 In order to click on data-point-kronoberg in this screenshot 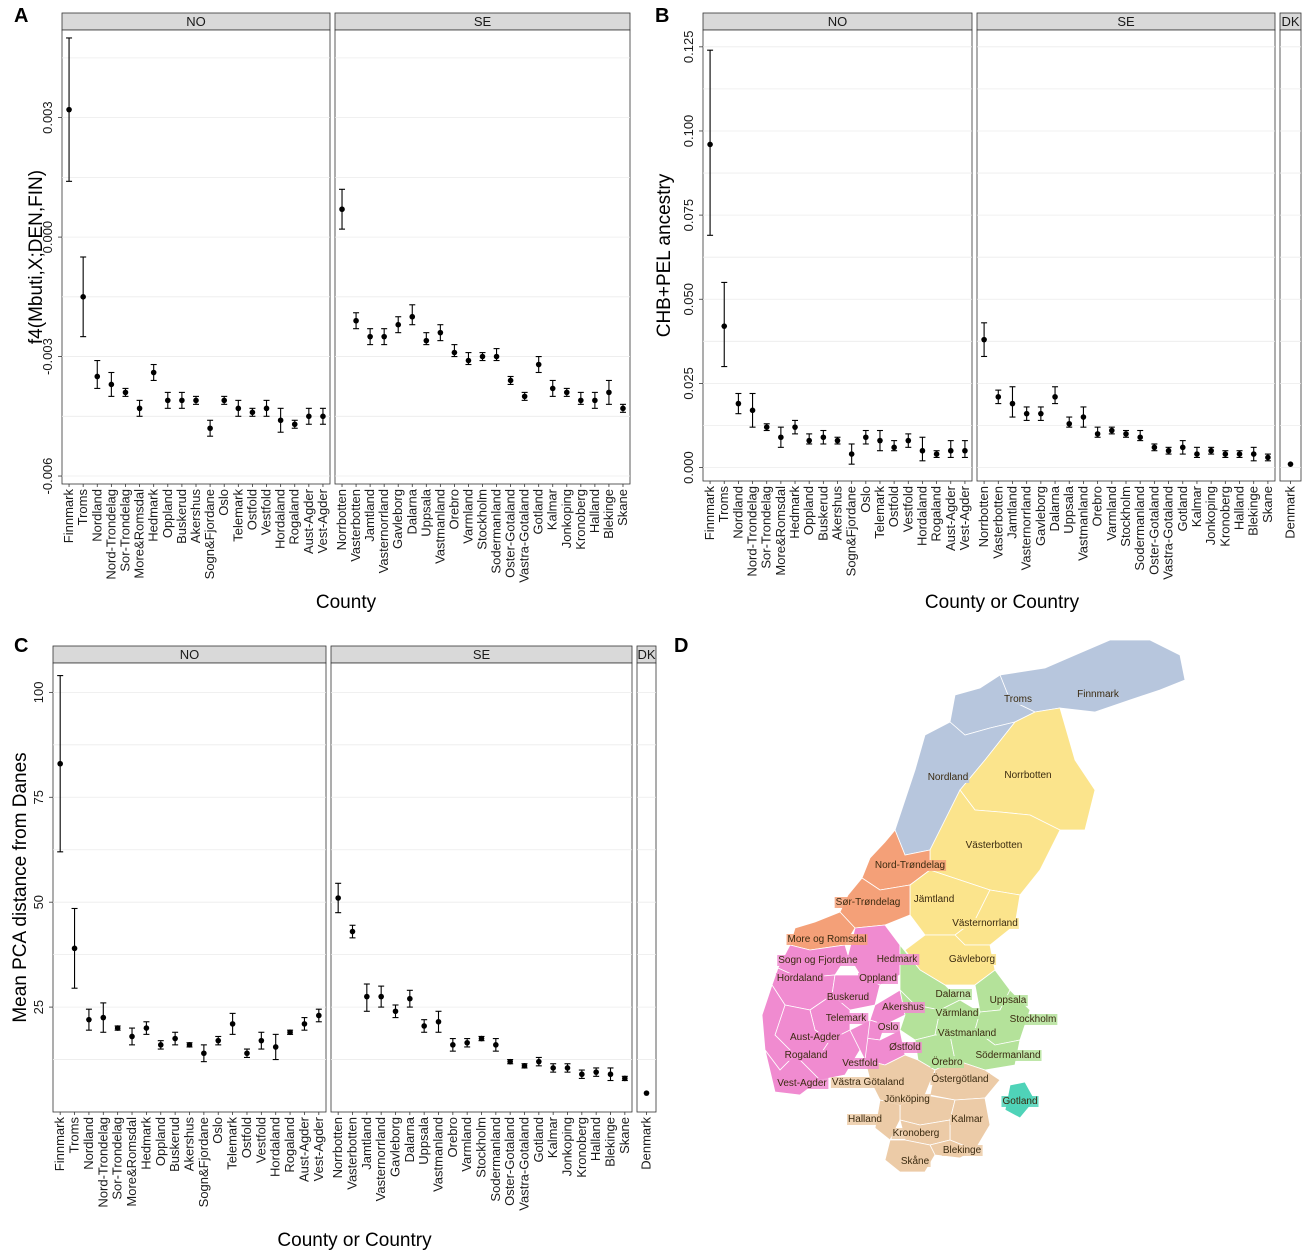, I will do `click(1225, 454)`.